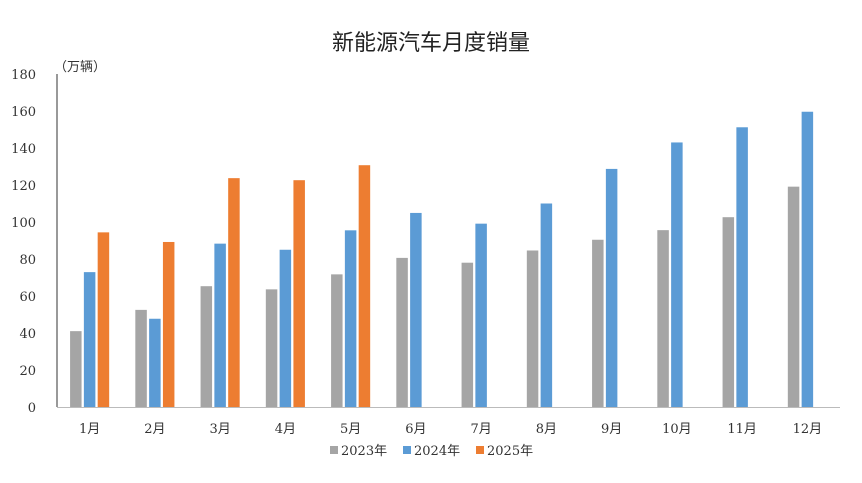  I want to click on bar-2023年-9月, so click(598, 323).